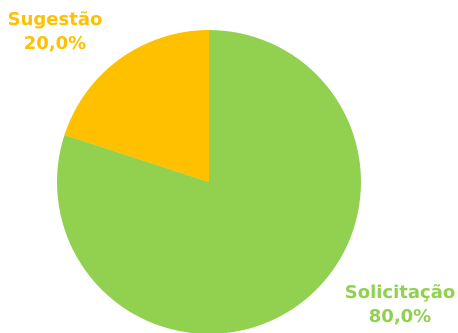 The width and height of the screenshot is (458, 333). I want to click on slice-label-value: 80,0%, so click(400, 316).